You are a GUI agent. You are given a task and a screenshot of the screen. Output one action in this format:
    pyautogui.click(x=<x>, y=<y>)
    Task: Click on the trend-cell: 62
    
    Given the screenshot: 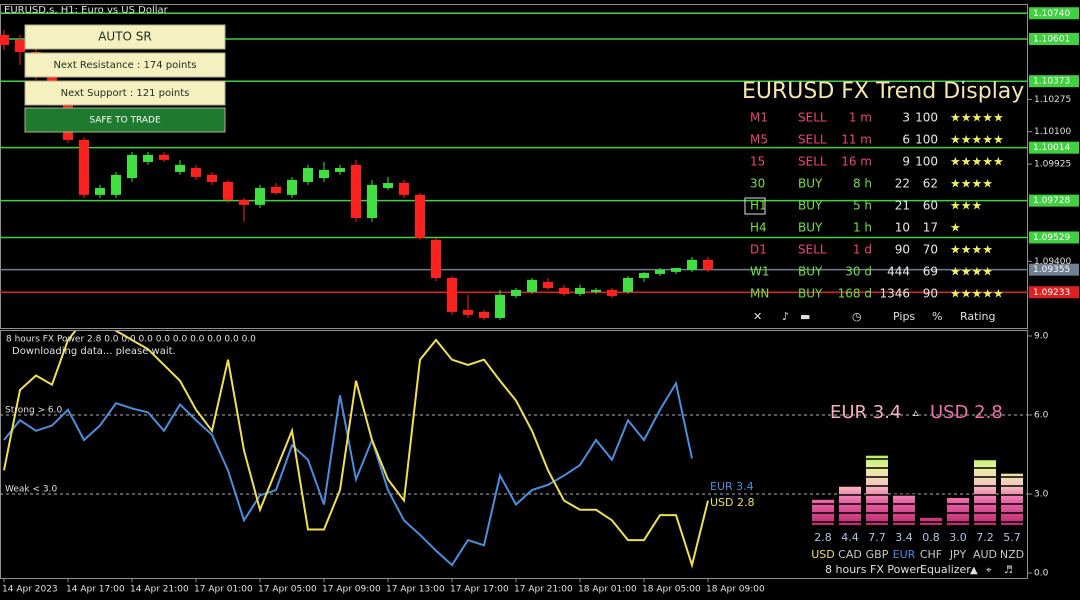 What is the action you would take?
    pyautogui.click(x=930, y=184)
    